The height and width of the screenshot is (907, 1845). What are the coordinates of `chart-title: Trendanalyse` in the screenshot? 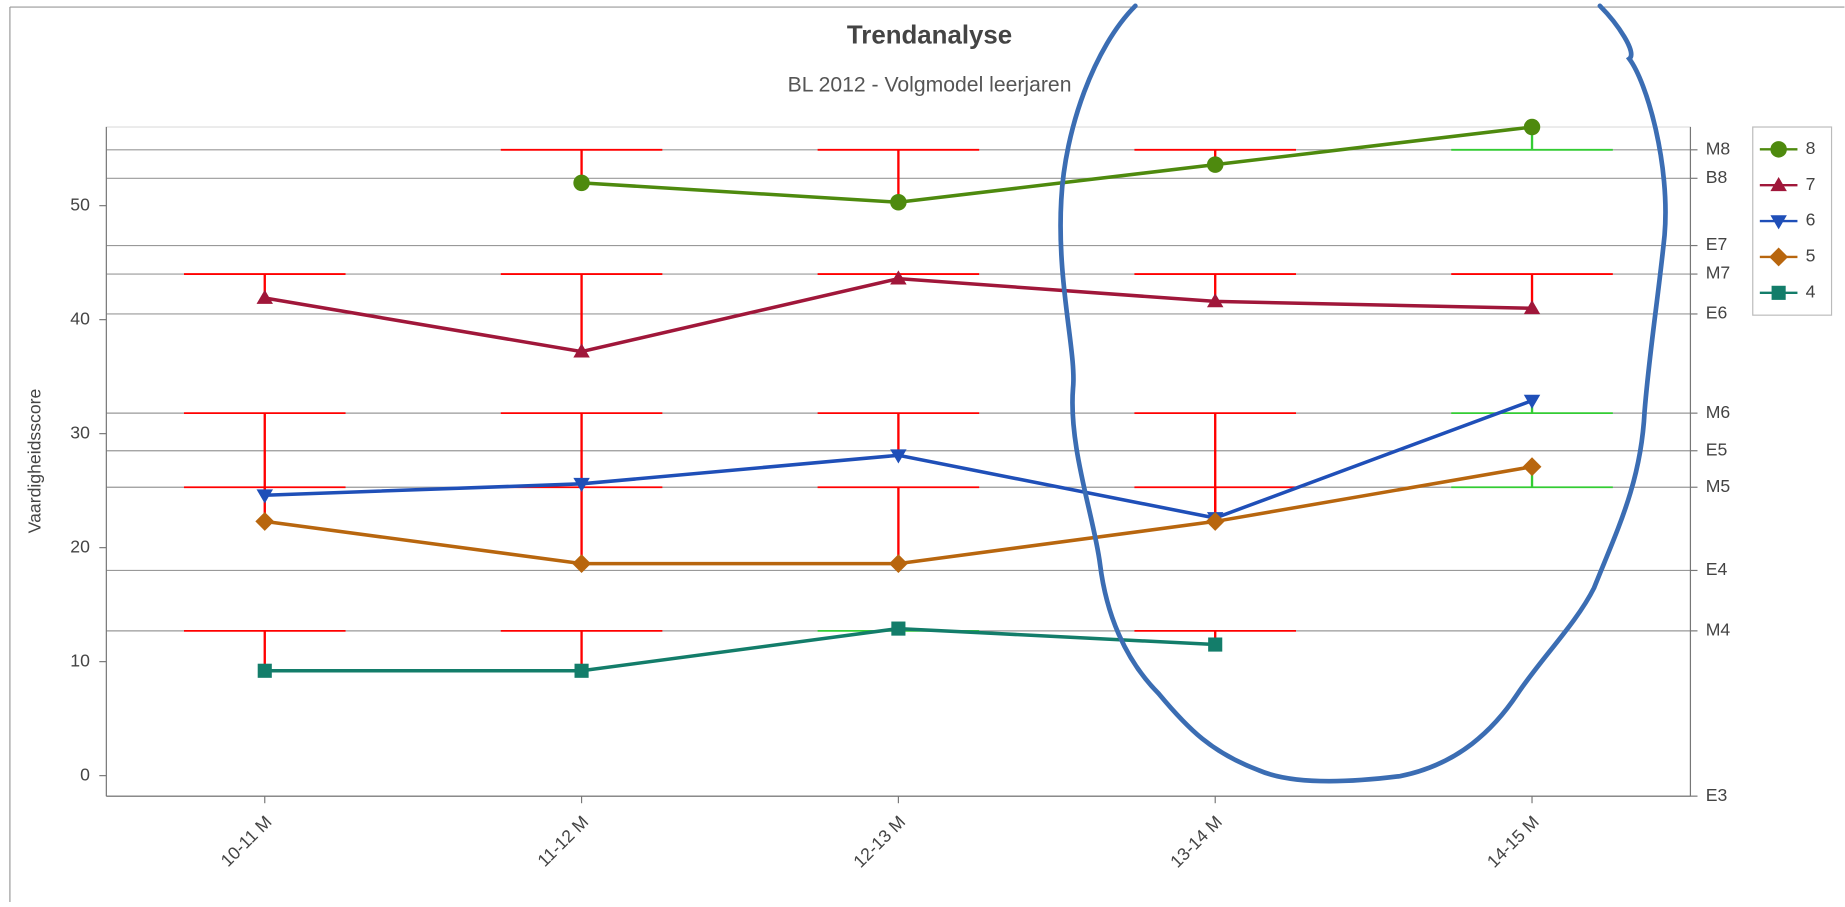 It's located at (929, 35).